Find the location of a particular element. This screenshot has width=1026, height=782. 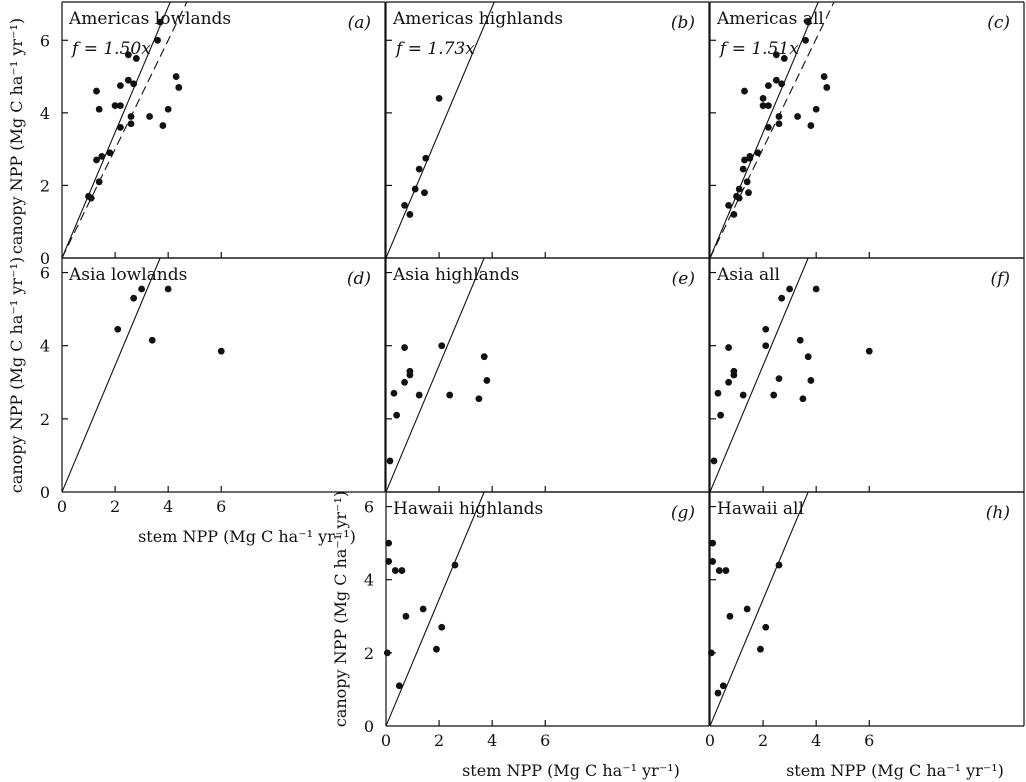

panel-letter-a: (a) is located at coordinates (359, 23).